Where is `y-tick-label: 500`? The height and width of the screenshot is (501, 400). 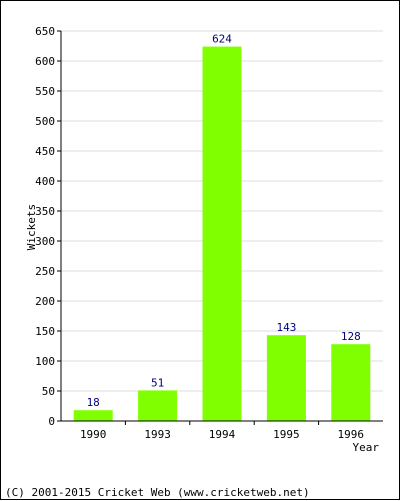 y-tick-label: 500 is located at coordinates (45, 121).